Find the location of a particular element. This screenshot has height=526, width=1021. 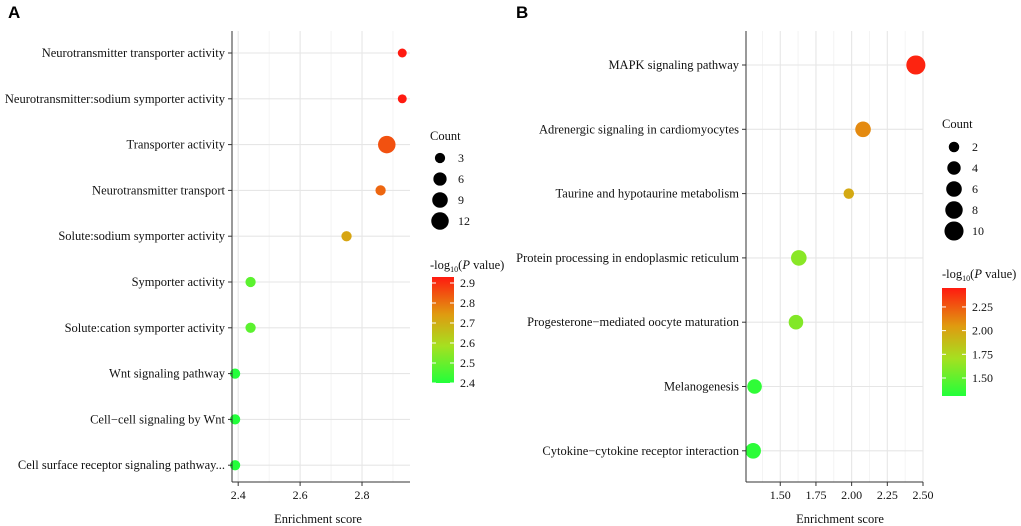

size-legend-label: 4 is located at coordinates (975, 168).